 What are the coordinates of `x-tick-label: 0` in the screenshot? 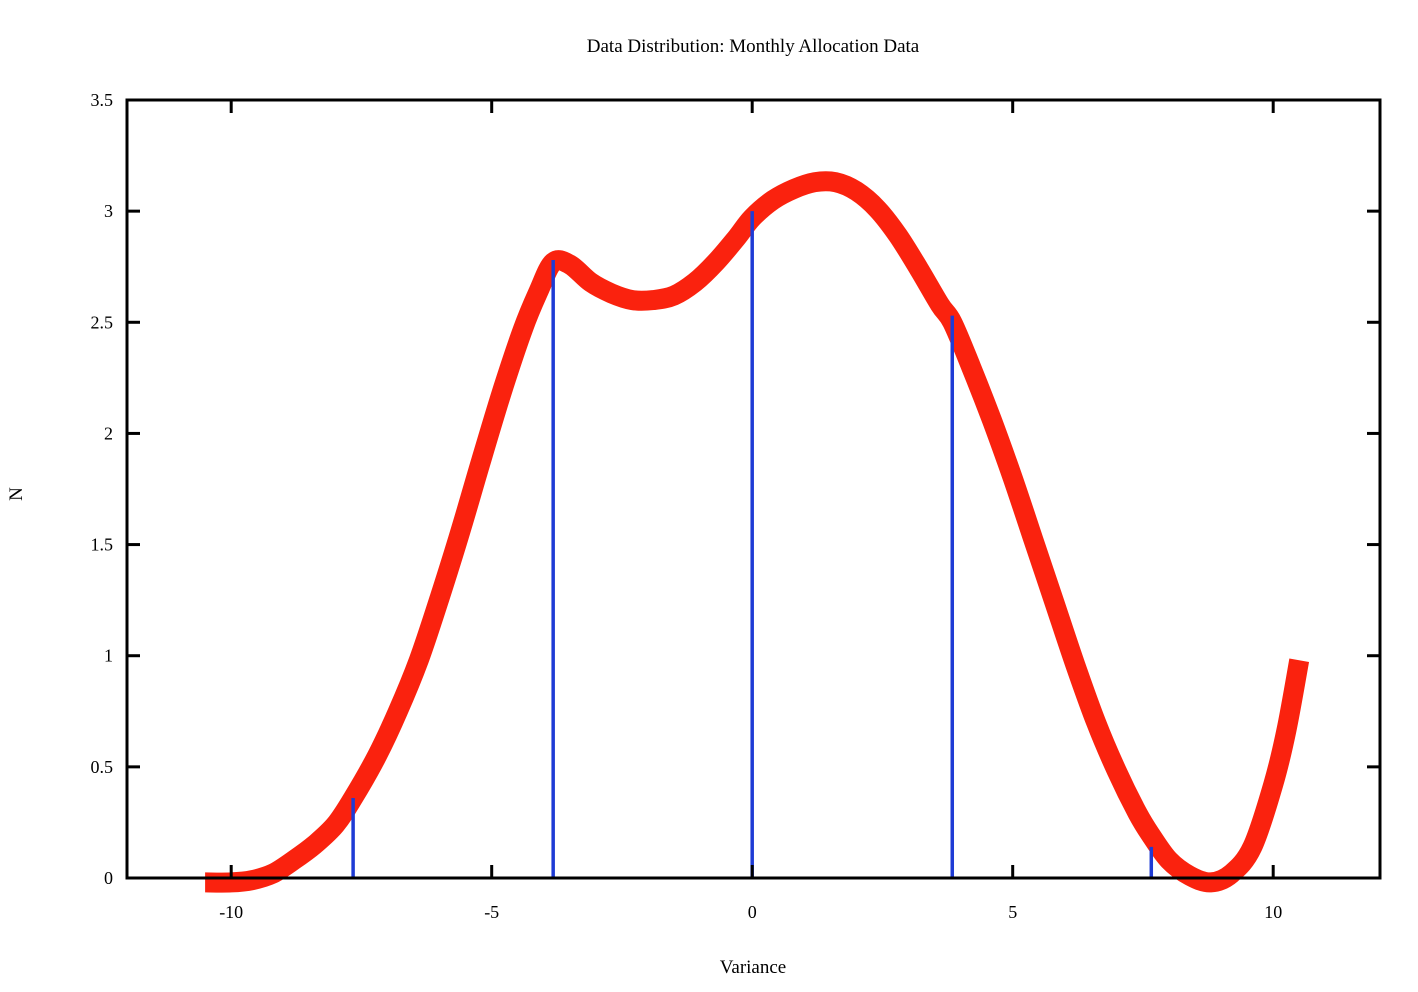 It's located at (752, 912).